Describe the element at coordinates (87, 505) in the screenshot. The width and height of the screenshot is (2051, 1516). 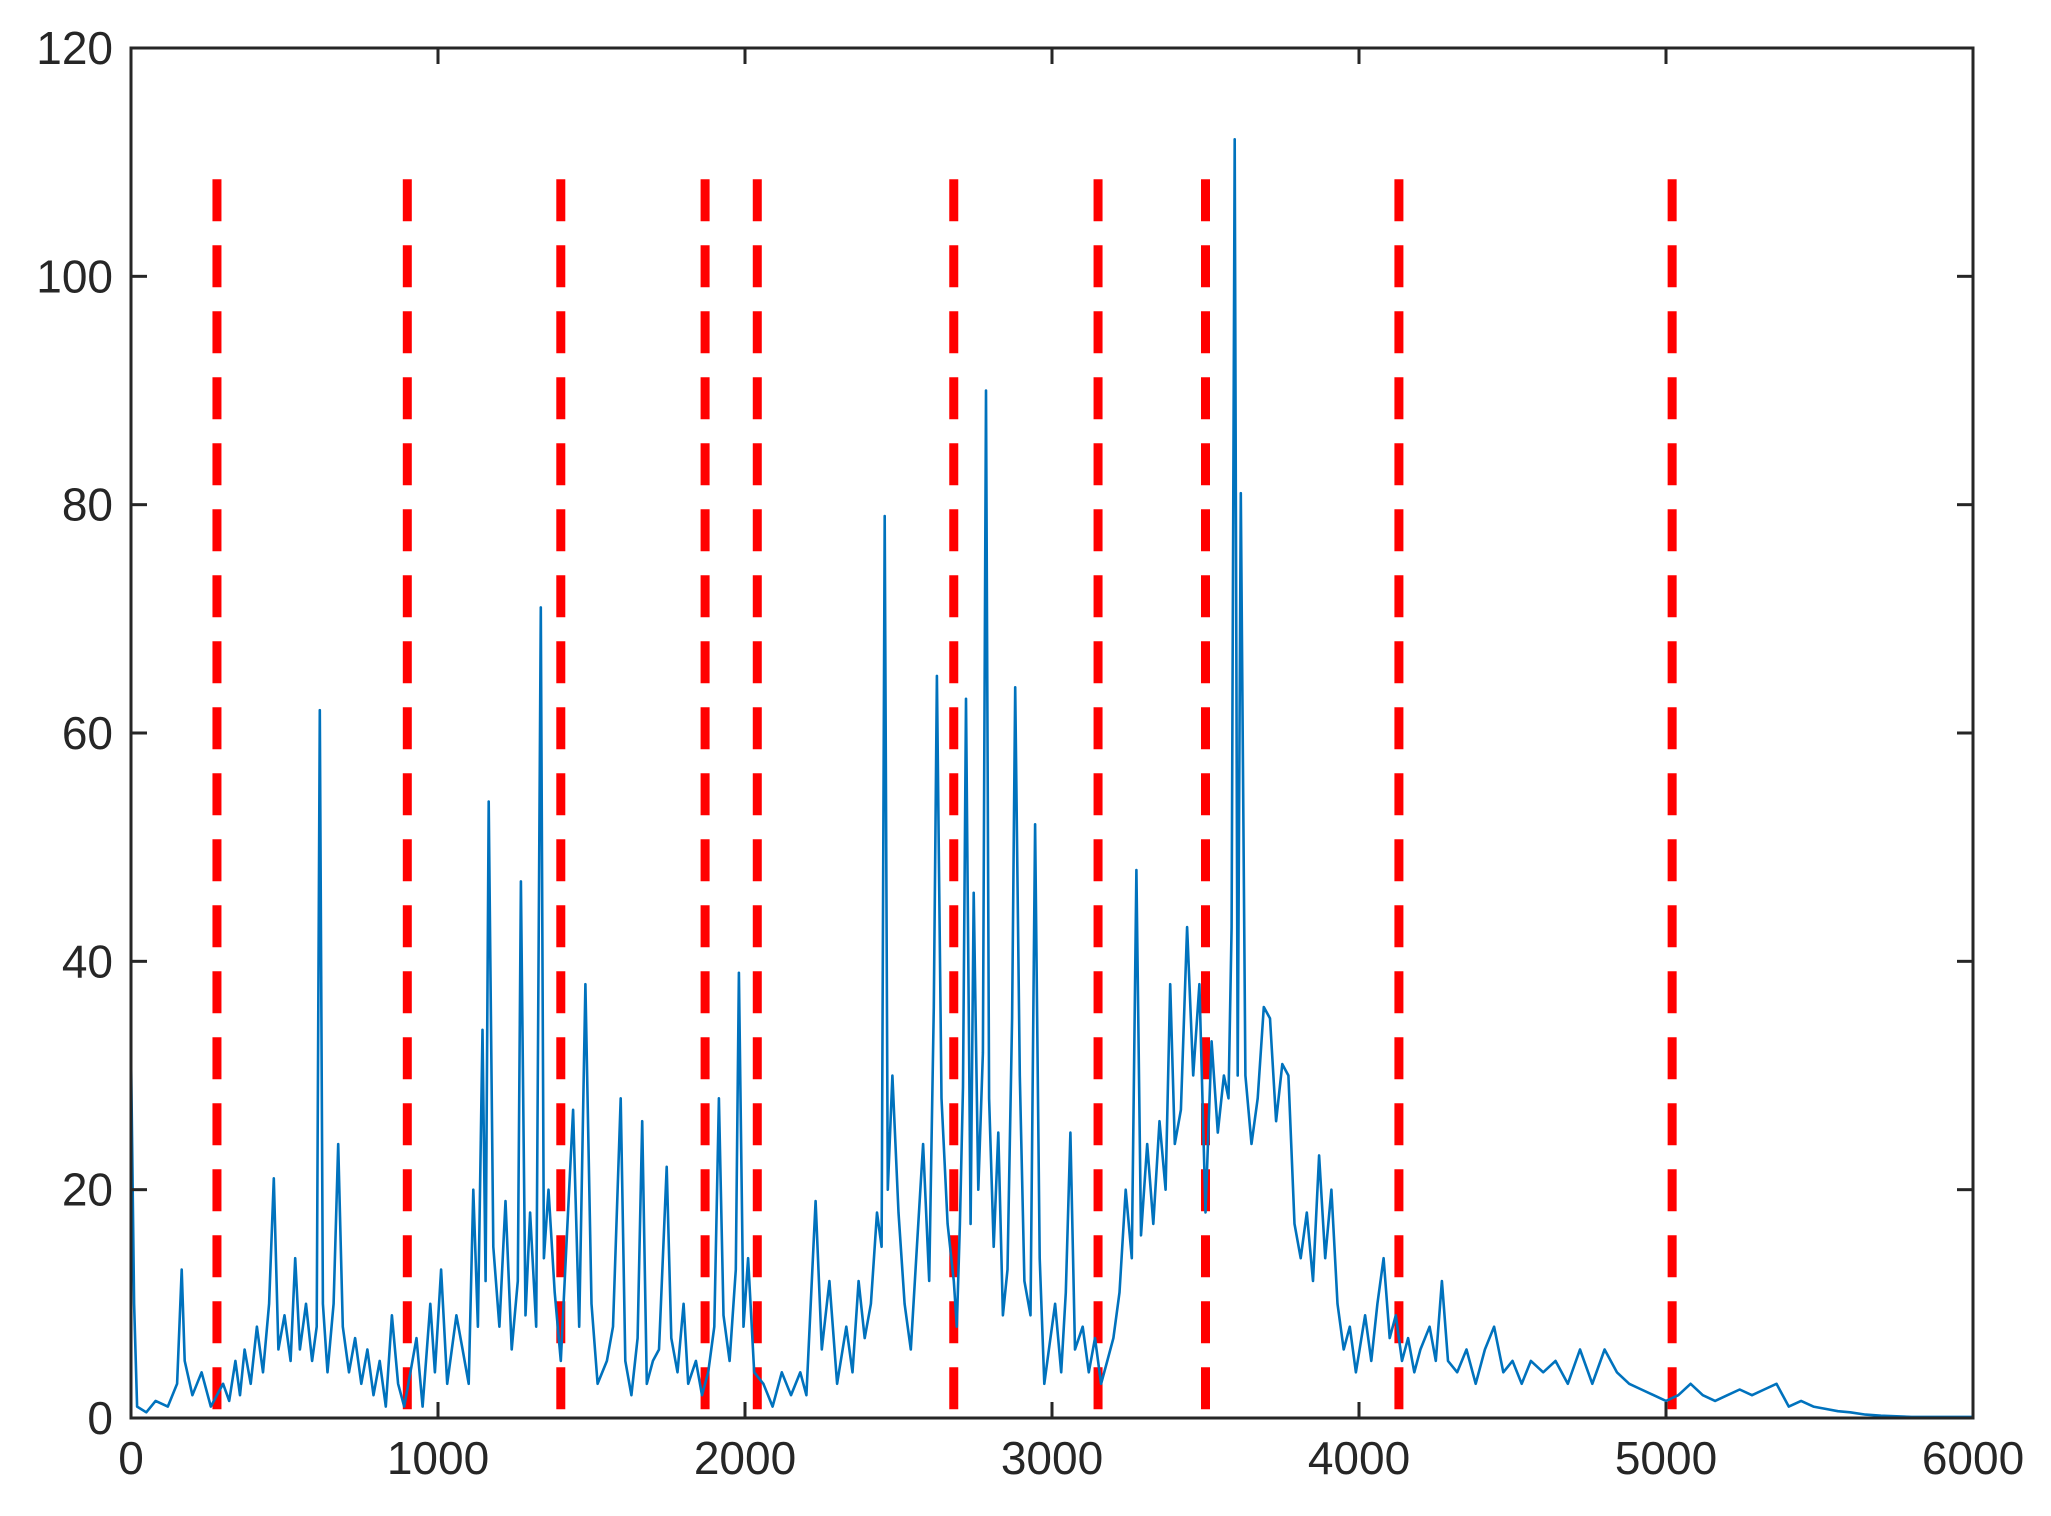
I see `y-tick-label-4: 80` at that location.